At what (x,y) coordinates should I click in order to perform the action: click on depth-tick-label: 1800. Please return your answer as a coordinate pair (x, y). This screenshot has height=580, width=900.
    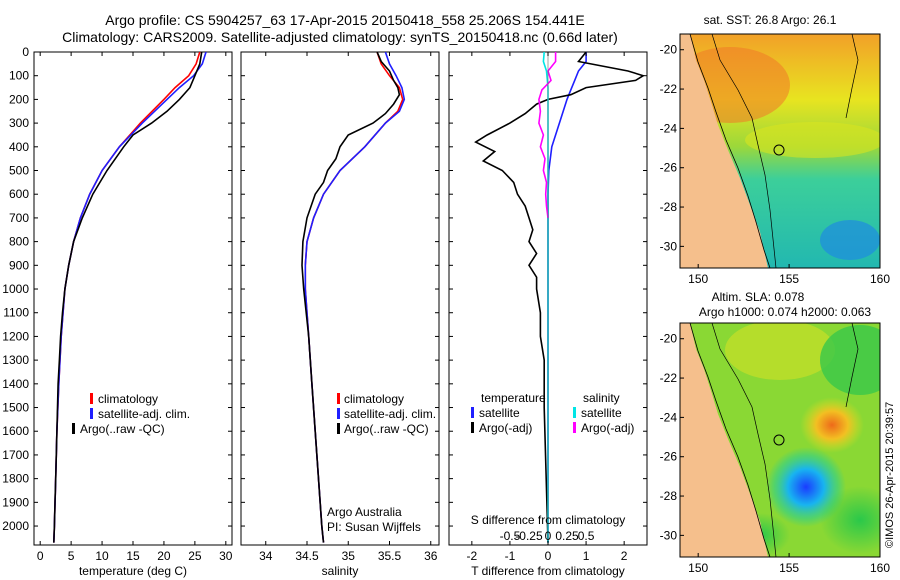
    Looking at the image, I should click on (15, 479).